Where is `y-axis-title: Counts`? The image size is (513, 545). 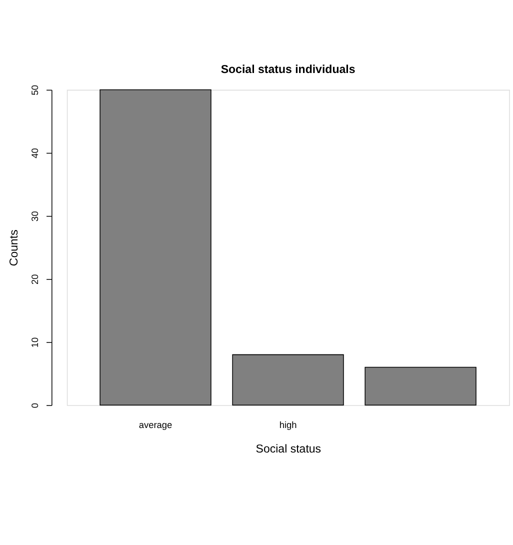 y-axis-title: Counts is located at coordinates (14, 247).